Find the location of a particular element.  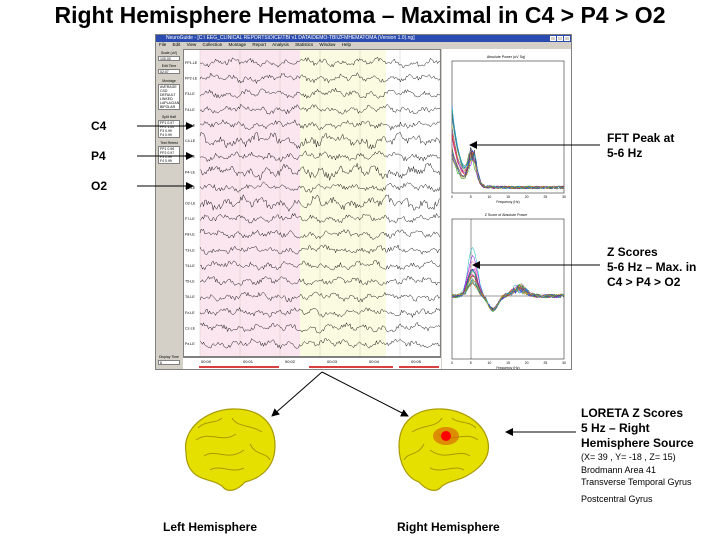

spectrum-title: Z Score of Absolute Power is located at coordinates (506, 215).